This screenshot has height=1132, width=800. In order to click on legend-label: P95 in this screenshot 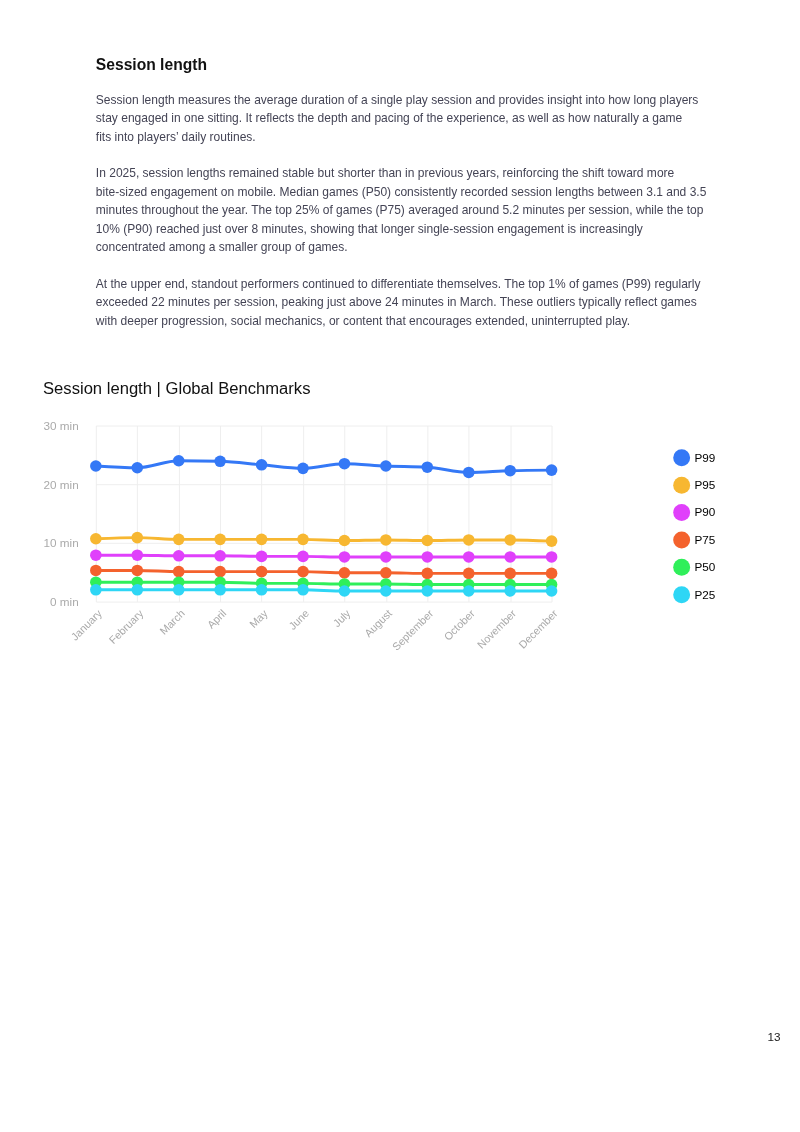, I will do `click(705, 485)`.